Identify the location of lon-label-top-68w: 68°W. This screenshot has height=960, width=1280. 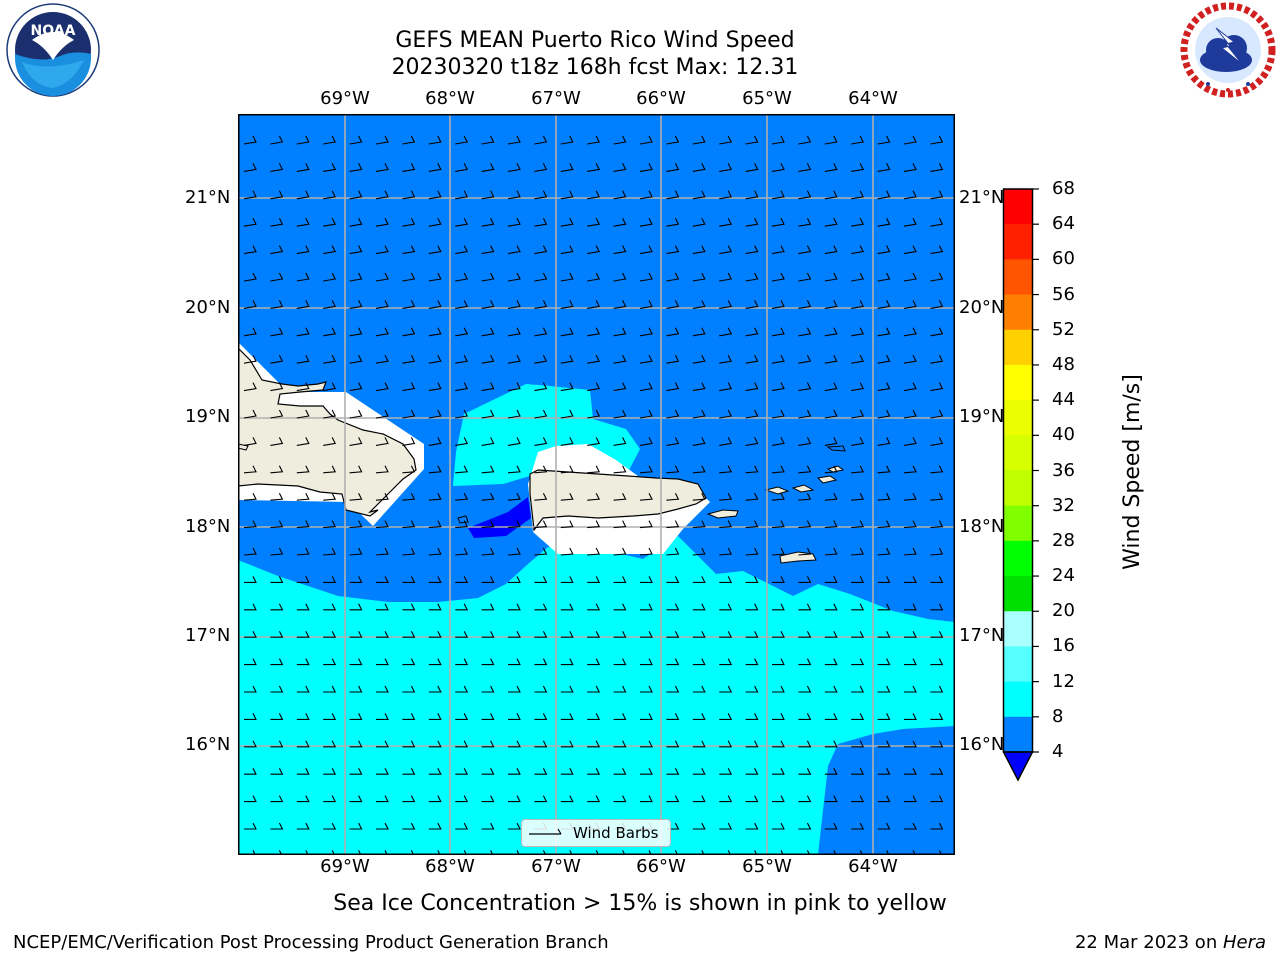
(450, 98).